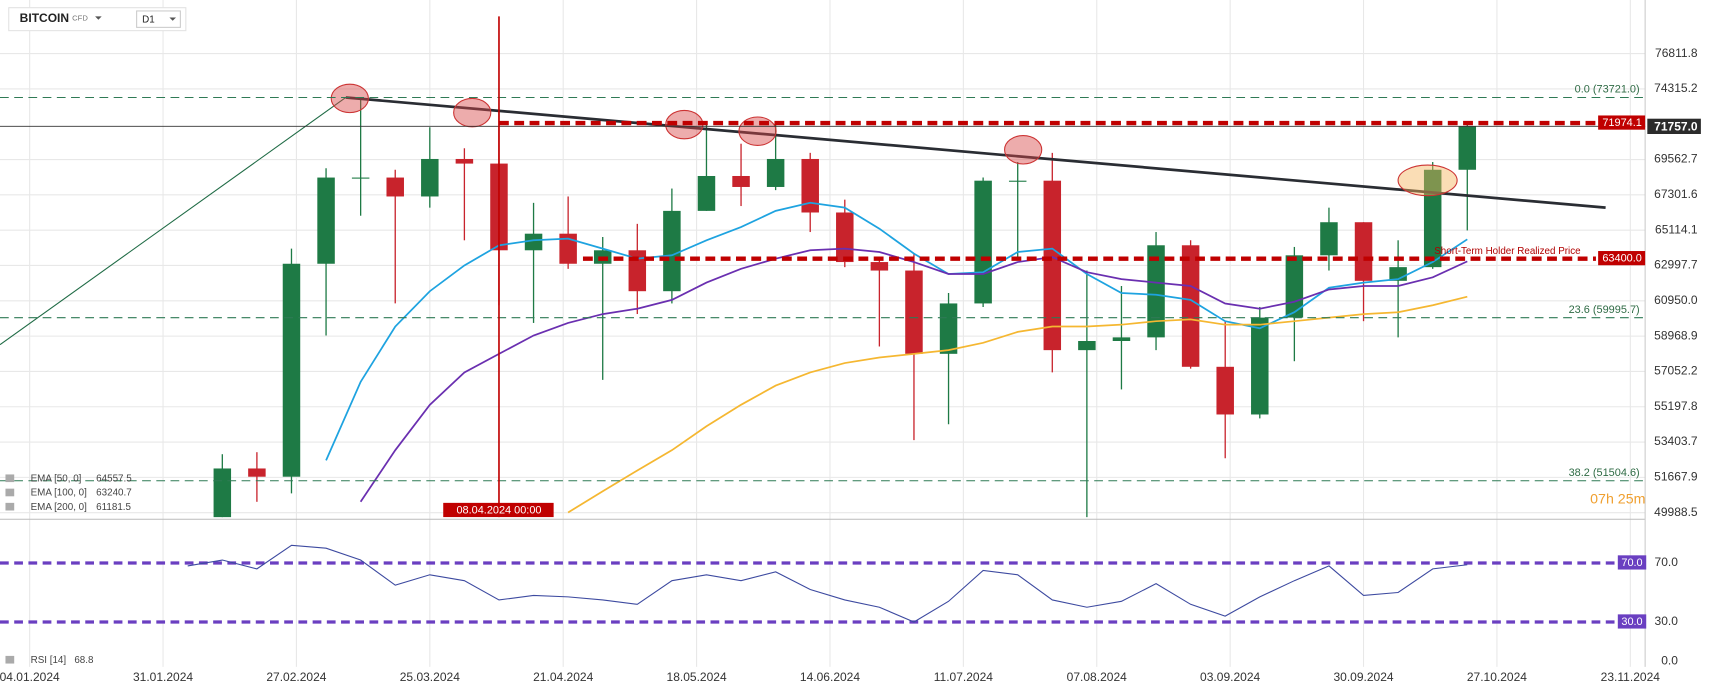 The width and height of the screenshot is (1714, 692). What do you see at coordinates (84, 660) in the screenshot?
I see `legend-value: 68.8` at bounding box center [84, 660].